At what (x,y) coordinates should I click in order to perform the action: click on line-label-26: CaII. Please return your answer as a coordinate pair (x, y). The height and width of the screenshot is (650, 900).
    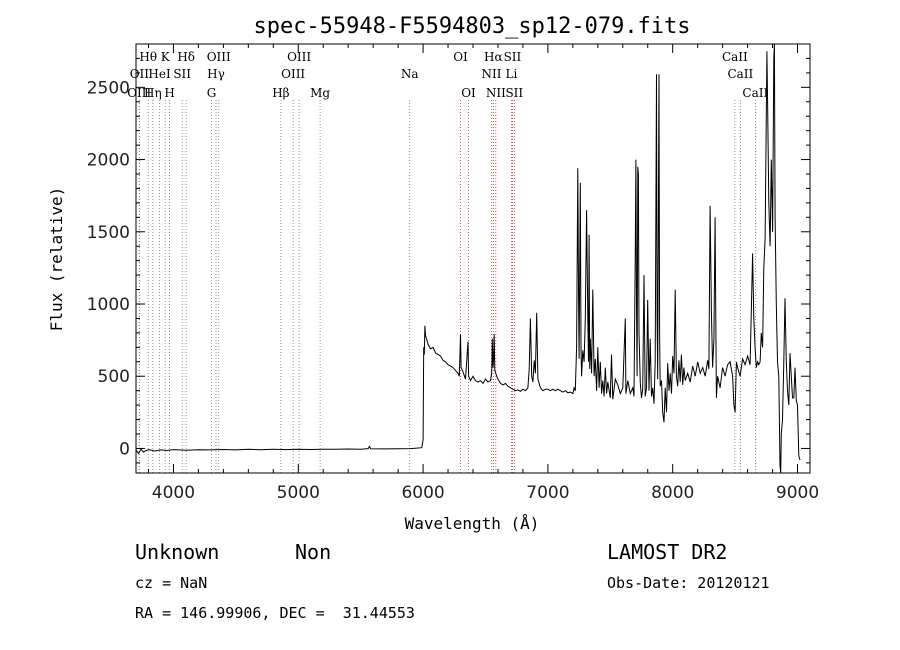
    Looking at the image, I should click on (740, 74).